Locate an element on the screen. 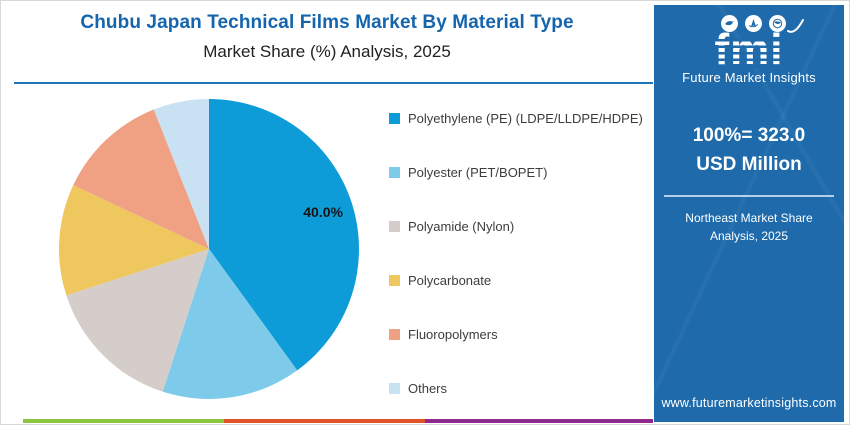  dove-icon is located at coordinates (729, 23).